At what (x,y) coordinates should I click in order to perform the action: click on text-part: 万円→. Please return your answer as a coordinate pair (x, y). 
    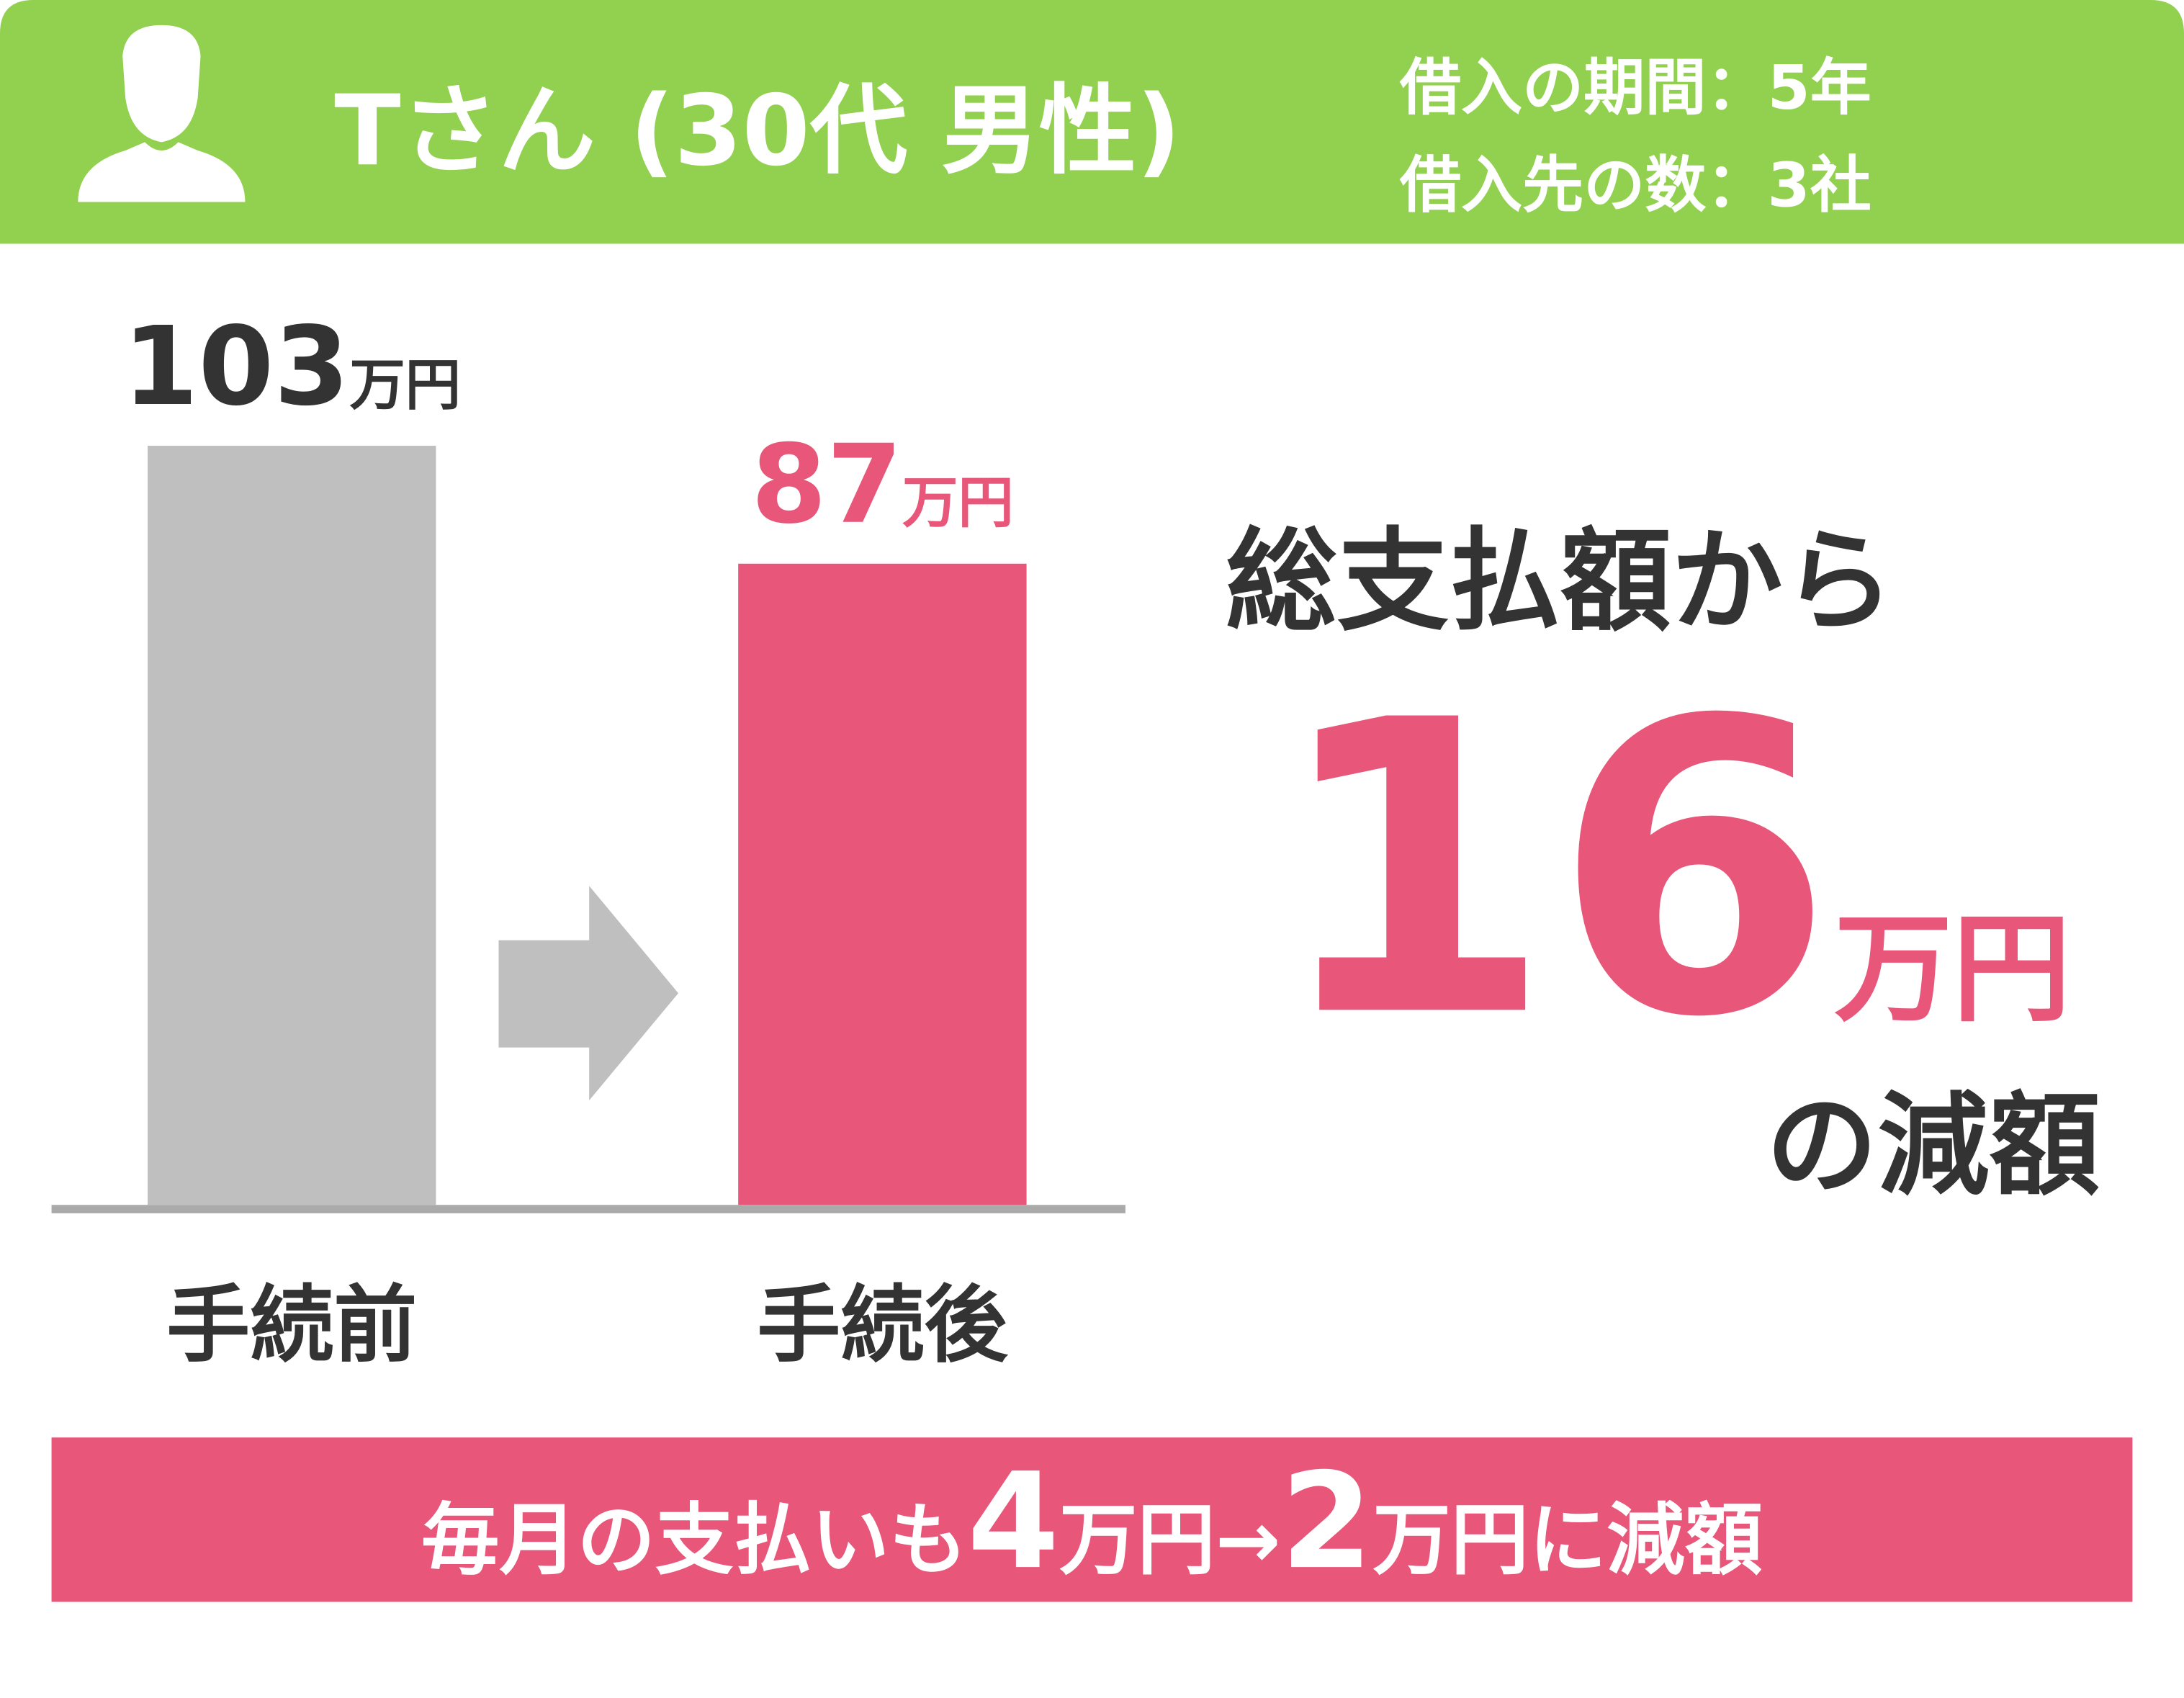
    Looking at the image, I should click on (1169, 1540).